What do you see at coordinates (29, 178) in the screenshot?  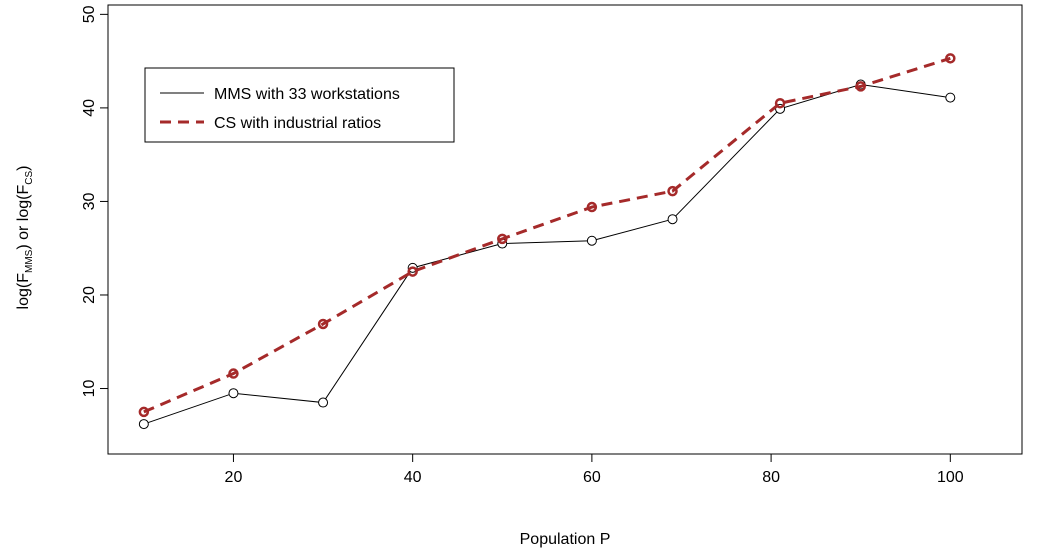 I see `y-axis-title-sub-cs: CS` at bounding box center [29, 178].